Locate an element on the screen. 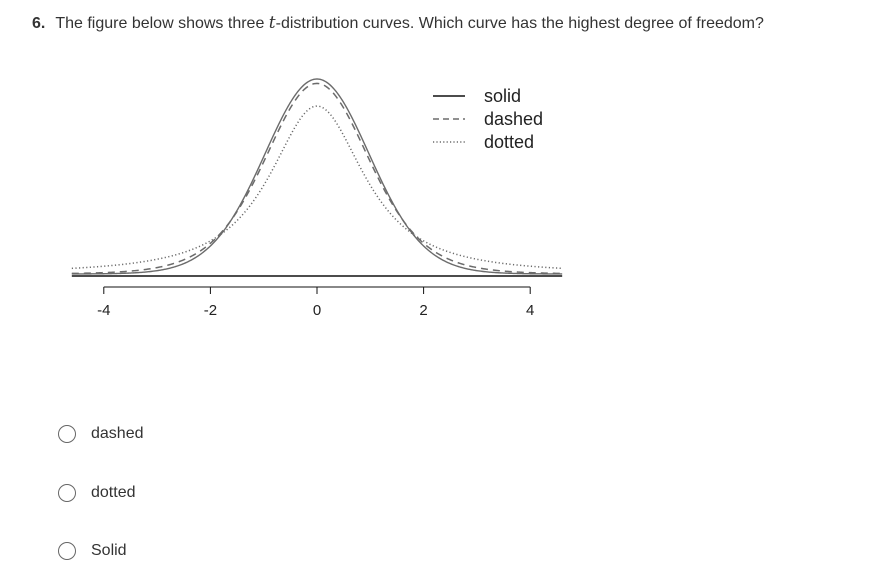 The width and height of the screenshot is (873, 582). option-dotted: dotted is located at coordinates (96, 493).